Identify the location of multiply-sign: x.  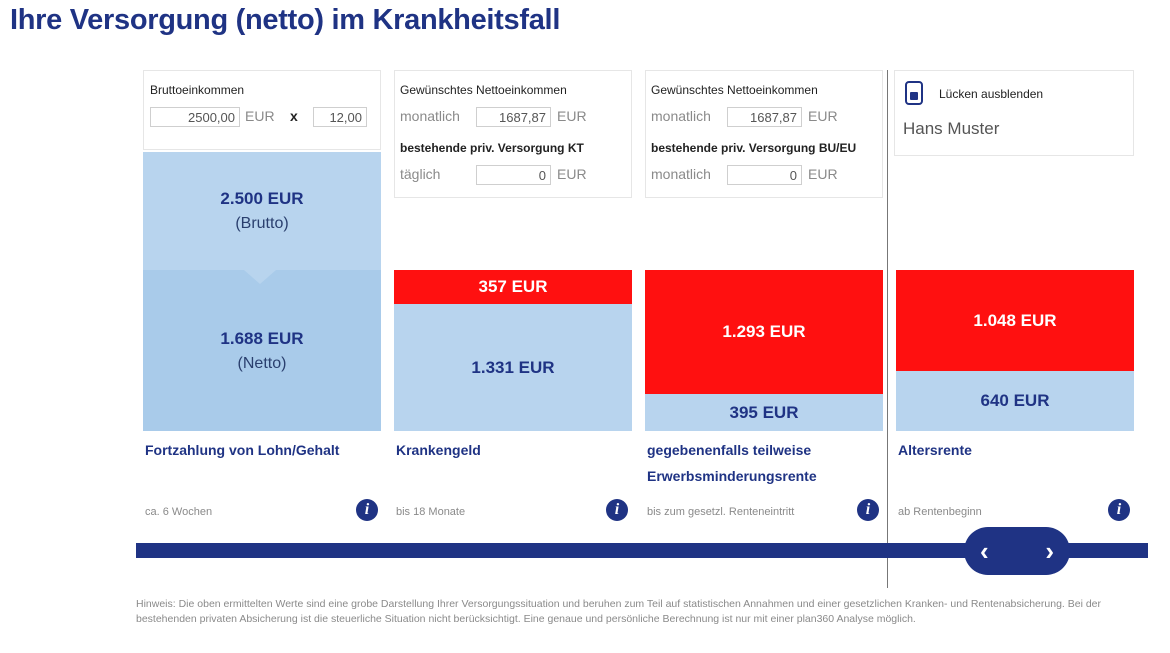
(294, 116).